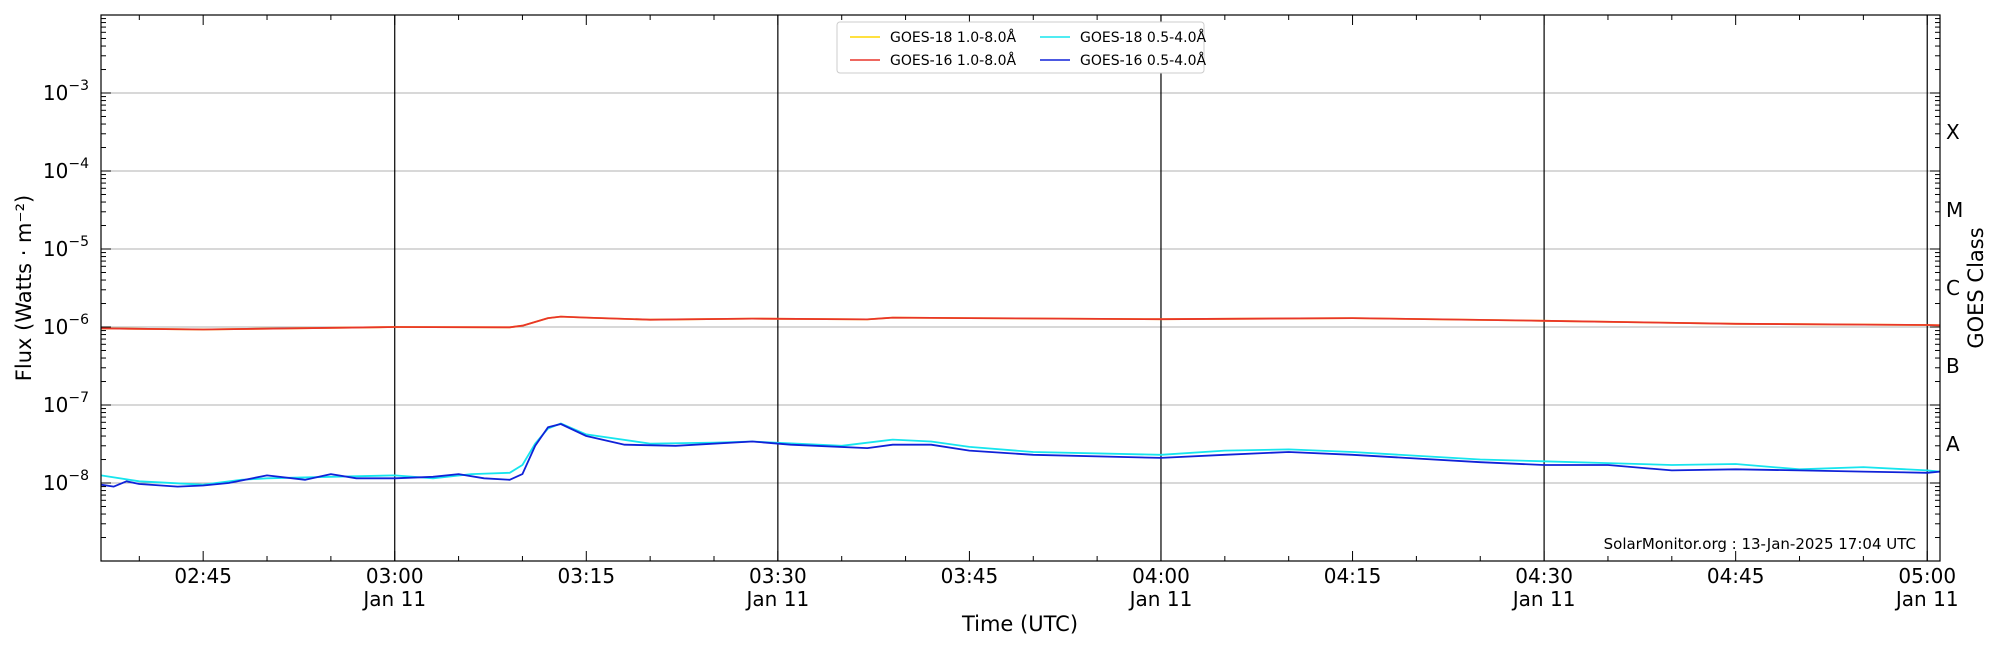 This screenshot has height=650, width=2000. Describe the element at coordinates (1953, 366) in the screenshot. I see `goes-class-label: B` at that location.